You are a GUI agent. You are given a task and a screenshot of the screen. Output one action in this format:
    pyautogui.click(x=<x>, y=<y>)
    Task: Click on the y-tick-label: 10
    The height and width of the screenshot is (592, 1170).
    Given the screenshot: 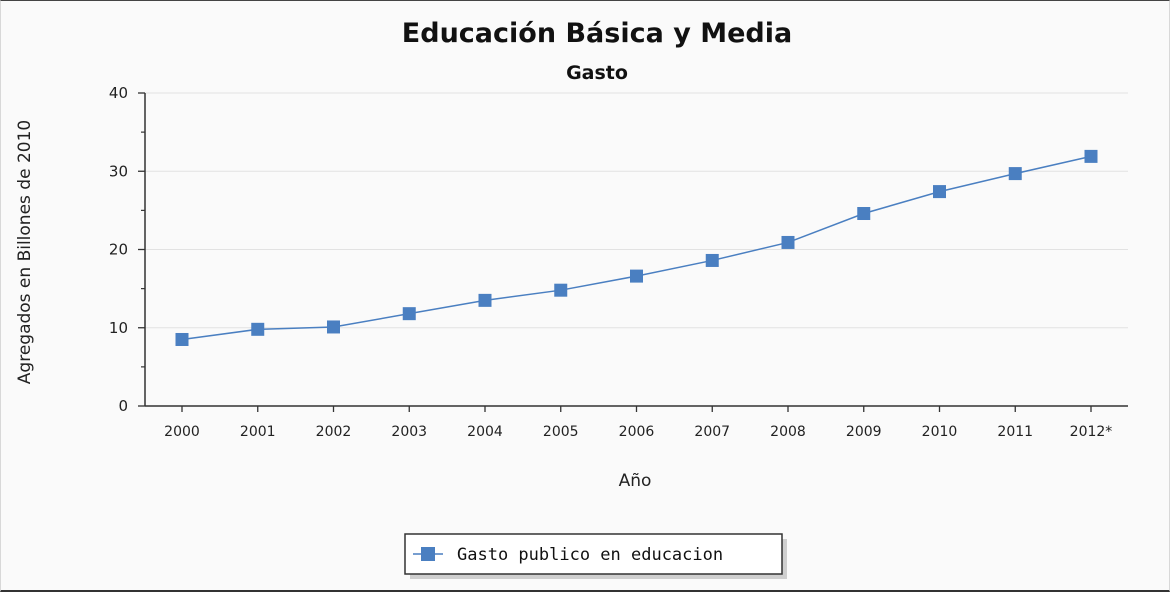 What is the action you would take?
    pyautogui.click(x=118, y=328)
    